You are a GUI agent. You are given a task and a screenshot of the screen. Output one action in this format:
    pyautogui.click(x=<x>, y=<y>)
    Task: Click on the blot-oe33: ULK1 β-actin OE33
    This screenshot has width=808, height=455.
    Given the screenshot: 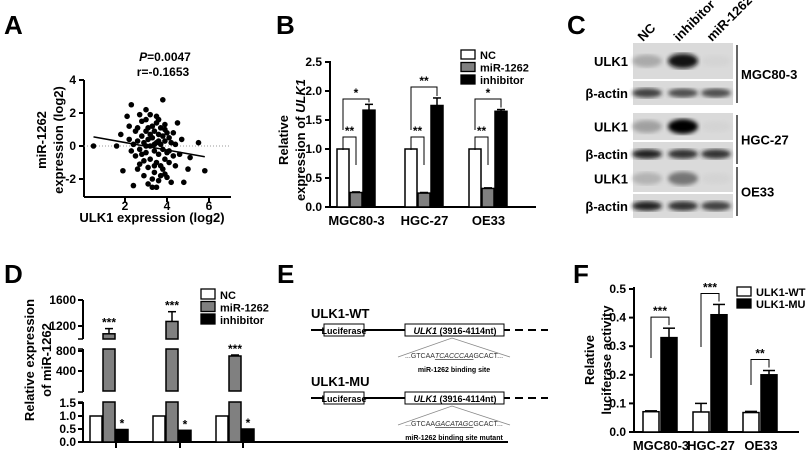 What is the action you would take?
    pyautogui.click(x=679, y=191)
    